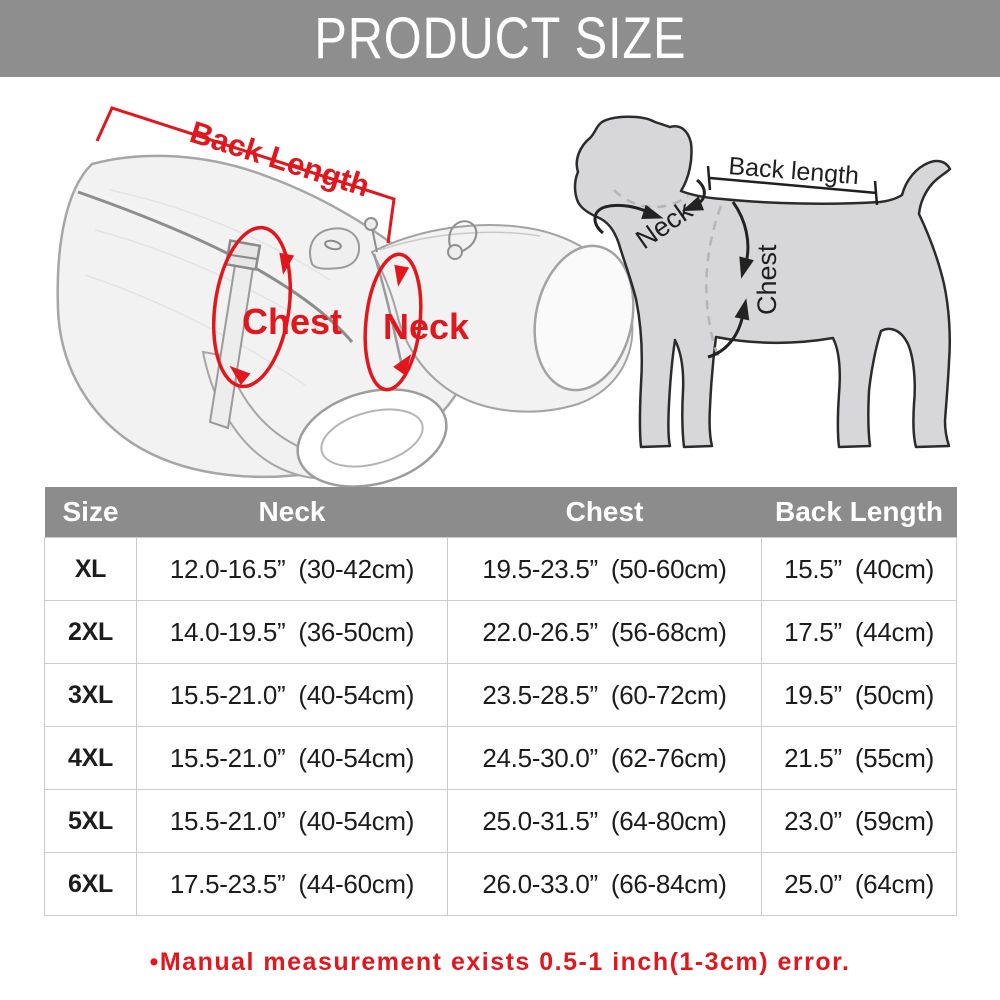 This screenshot has height=1000, width=1000. Describe the element at coordinates (668, 820) in the screenshot. I see `chest-cm: (64-80cm)` at that location.